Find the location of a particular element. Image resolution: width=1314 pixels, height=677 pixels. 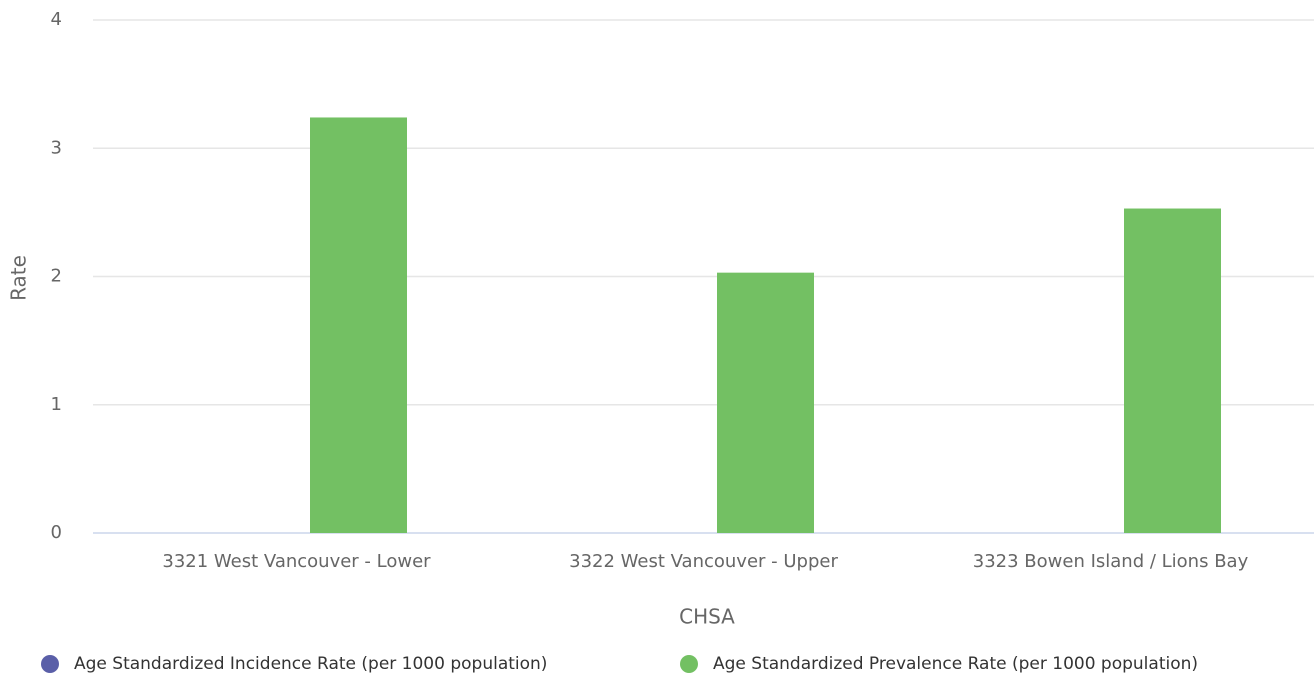

y-tick-label: 0 is located at coordinates (56, 532).